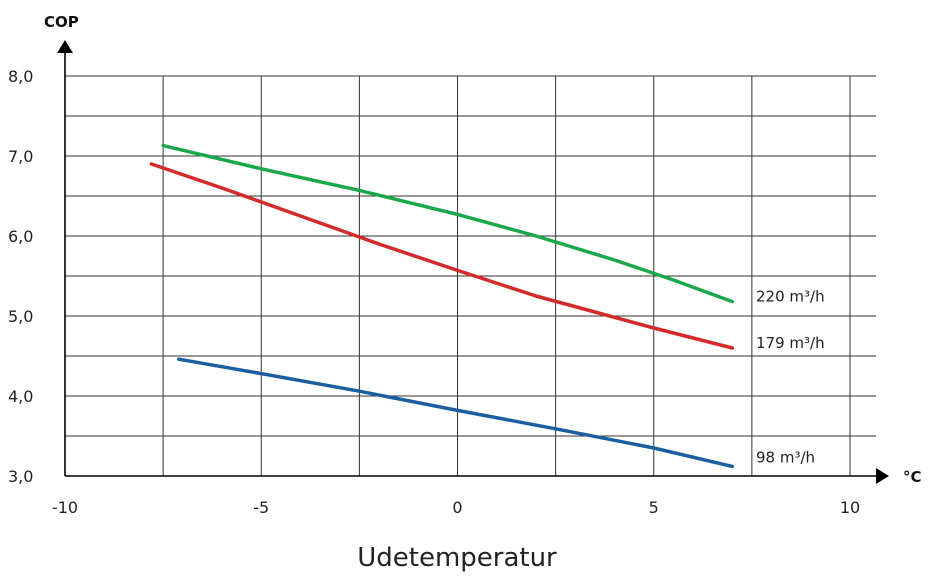  Describe the element at coordinates (61, 22) in the screenshot. I see `y-axis-label: COP` at that location.